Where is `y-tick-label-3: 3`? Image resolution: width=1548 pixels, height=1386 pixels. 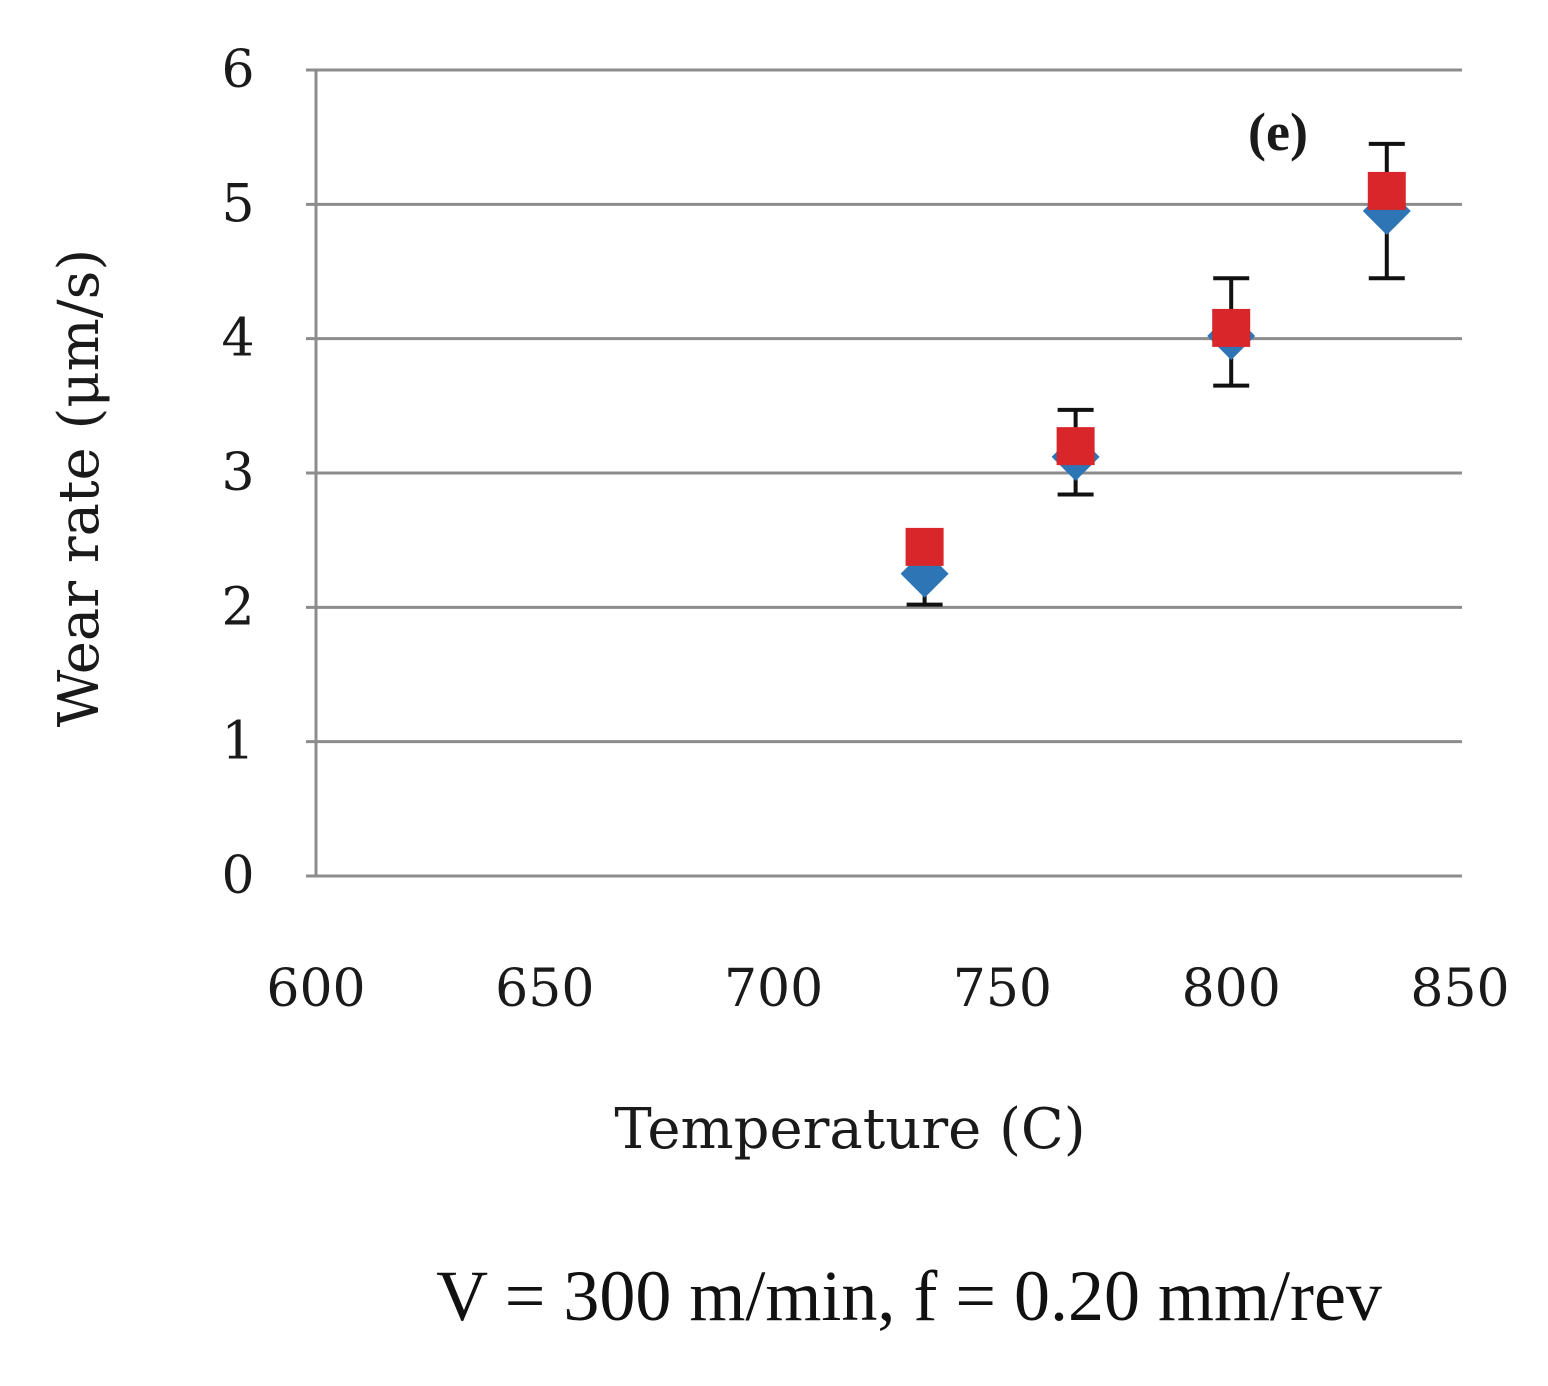
y-tick-label-3: 3 is located at coordinates (237, 473).